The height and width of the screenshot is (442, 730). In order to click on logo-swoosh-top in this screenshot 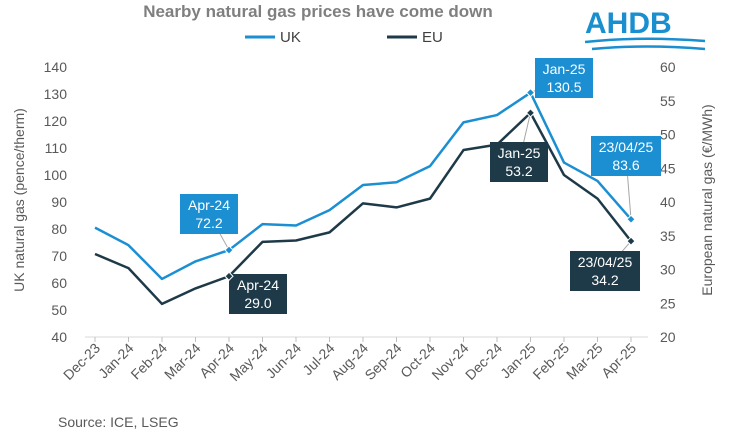, I will do `click(645, 40)`.